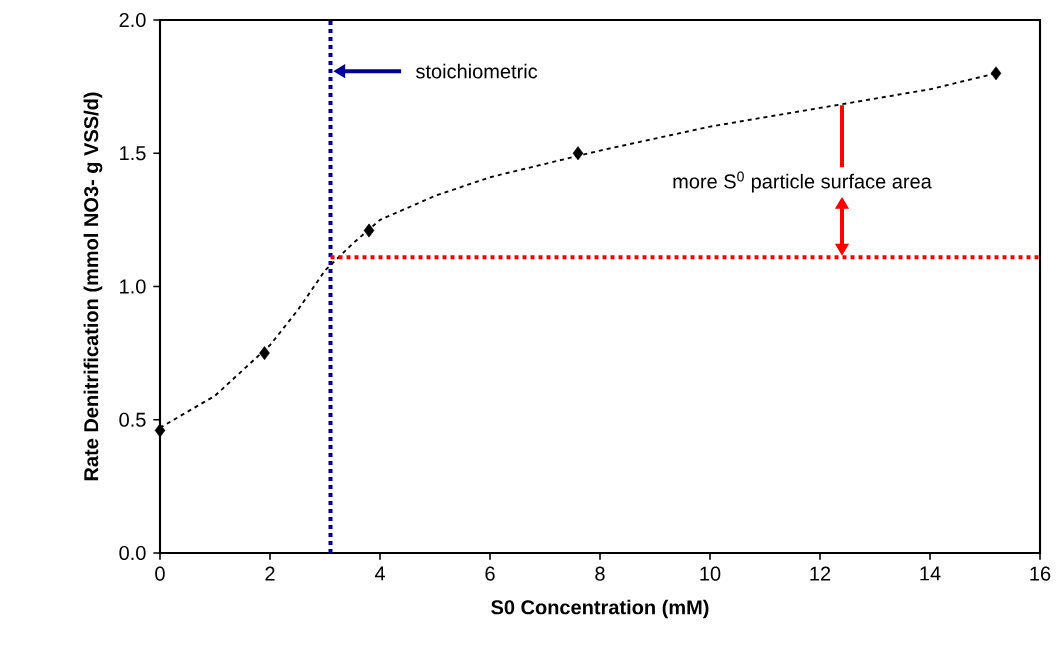 The image size is (1060, 646). I want to click on x-tick-label: 8, so click(600, 573).